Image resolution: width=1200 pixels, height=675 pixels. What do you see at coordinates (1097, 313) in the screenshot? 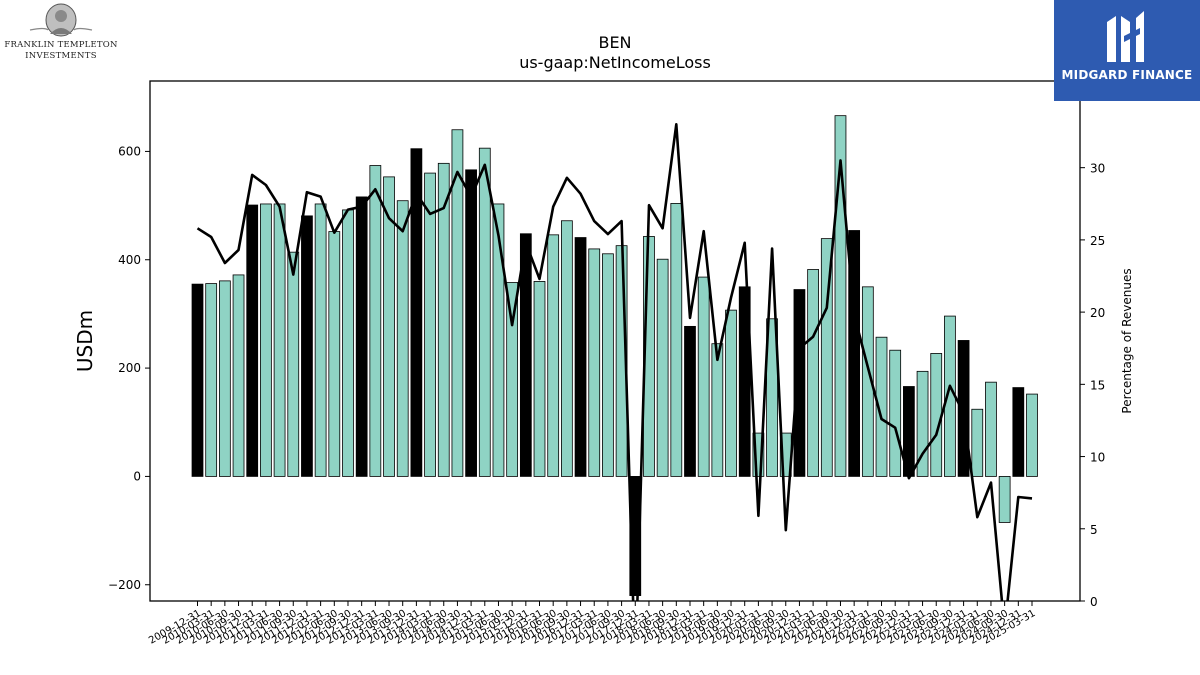
I see `y2-tick-label: 20` at bounding box center [1097, 313].